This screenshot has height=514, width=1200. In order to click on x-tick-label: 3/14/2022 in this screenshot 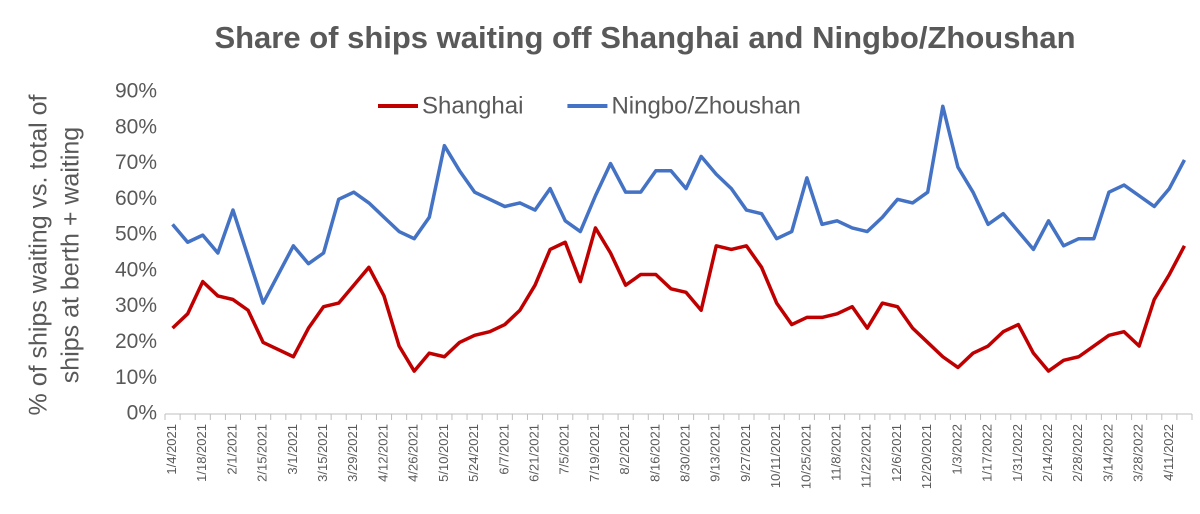, I will do `click(1107, 453)`.